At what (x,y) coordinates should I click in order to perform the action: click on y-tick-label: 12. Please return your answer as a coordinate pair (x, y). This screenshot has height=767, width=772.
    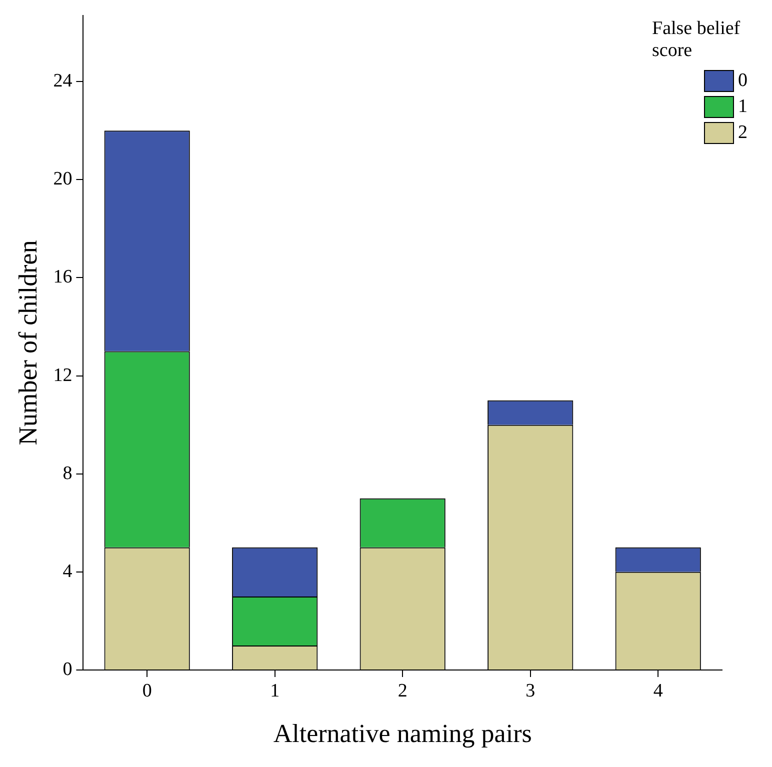
    Looking at the image, I should click on (62, 375).